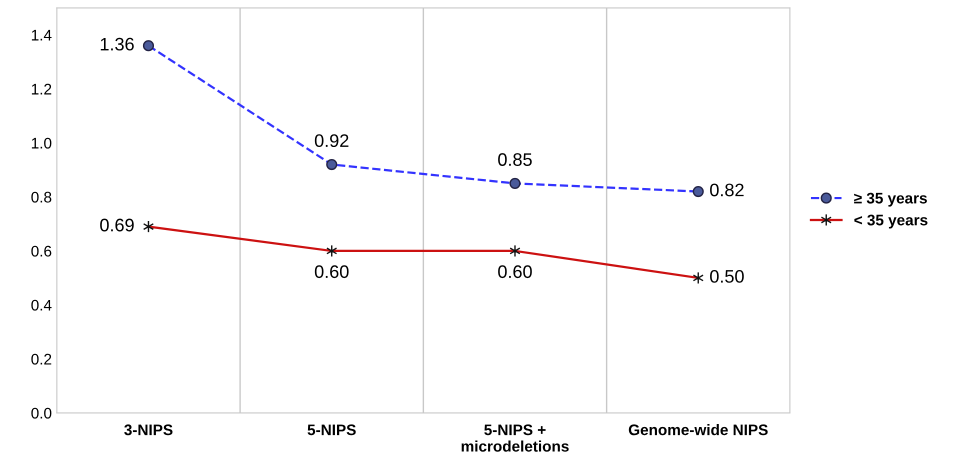  Describe the element at coordinates (41, 305) in the screenshot. I see `y-tick-label: 0.4` at that location.